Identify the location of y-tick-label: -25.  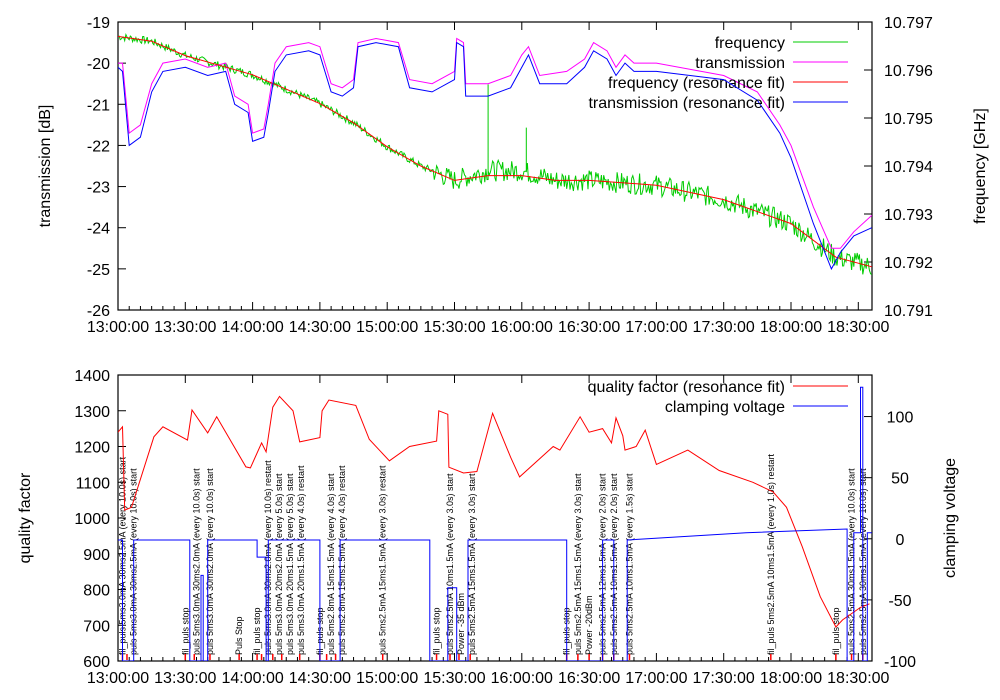
(98, 270).